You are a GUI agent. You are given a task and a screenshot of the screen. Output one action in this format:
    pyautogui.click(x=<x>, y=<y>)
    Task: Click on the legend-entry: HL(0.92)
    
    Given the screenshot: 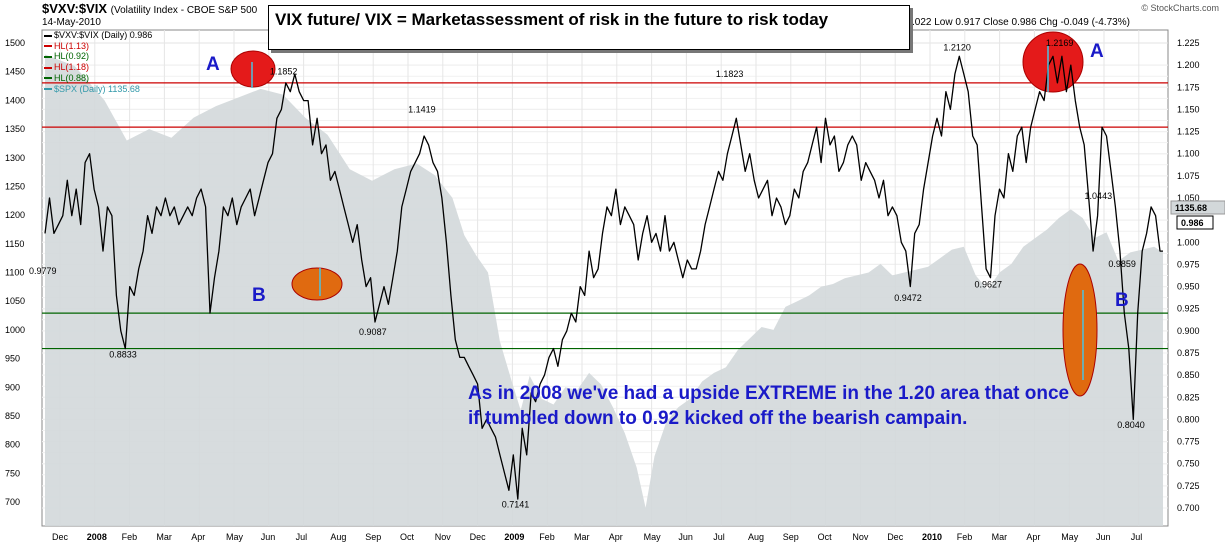 What is the action you would take?
    pyautogui.click(x=98, y=56)
    